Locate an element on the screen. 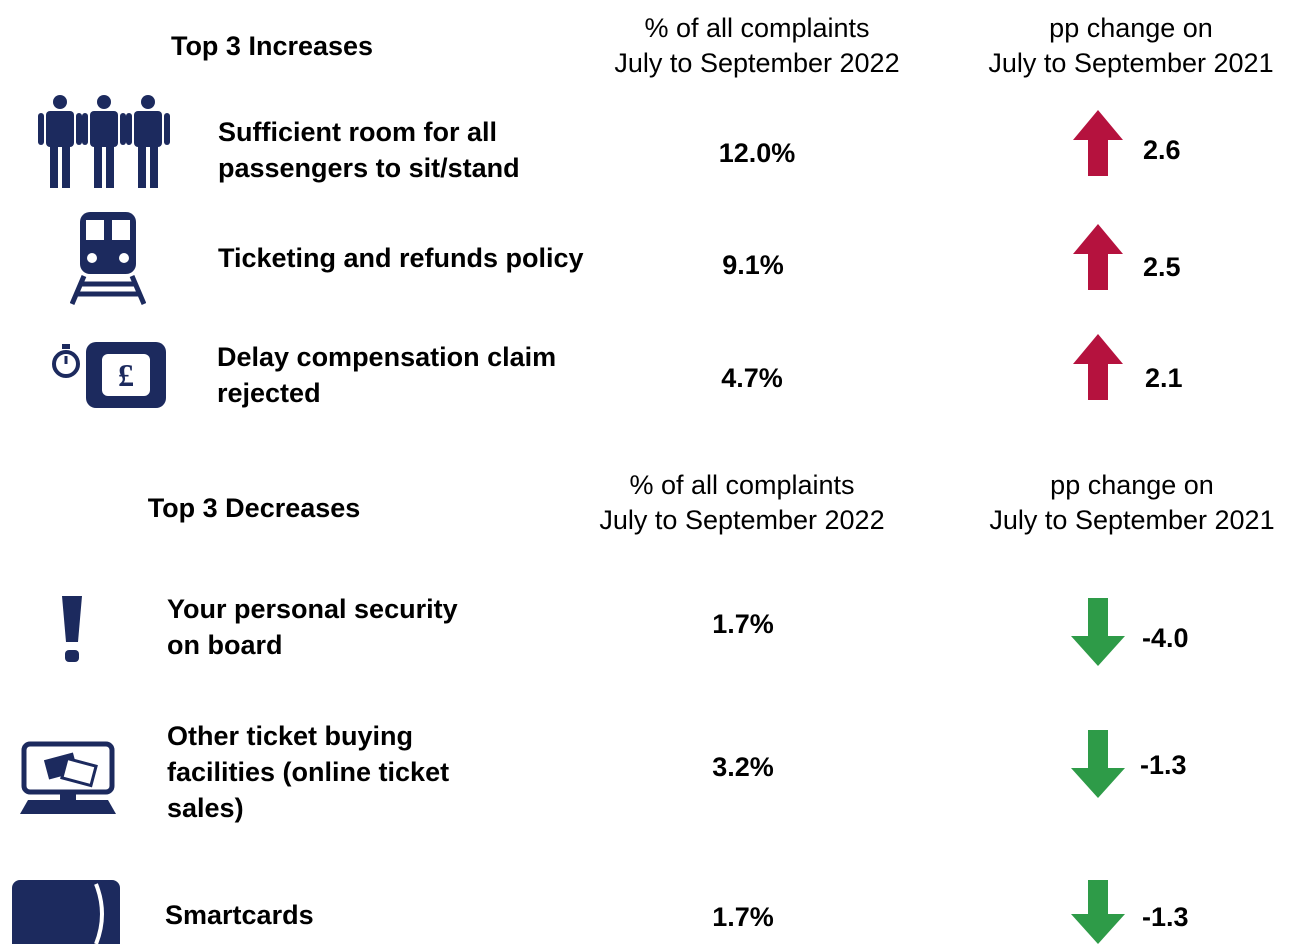 The height and width of the screenshot is (944, 1303). label-line: Other ticket buying is located at coordinates (290, 736).